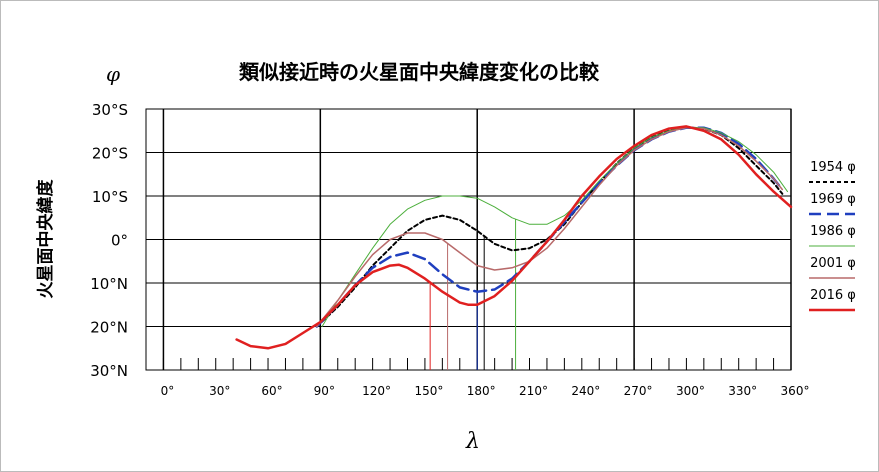 This screenshot has width=879, height=472. Describe the element at coordinates (833, 295) in the screenshot. I see `legend-label: 2016 φ` at that location.